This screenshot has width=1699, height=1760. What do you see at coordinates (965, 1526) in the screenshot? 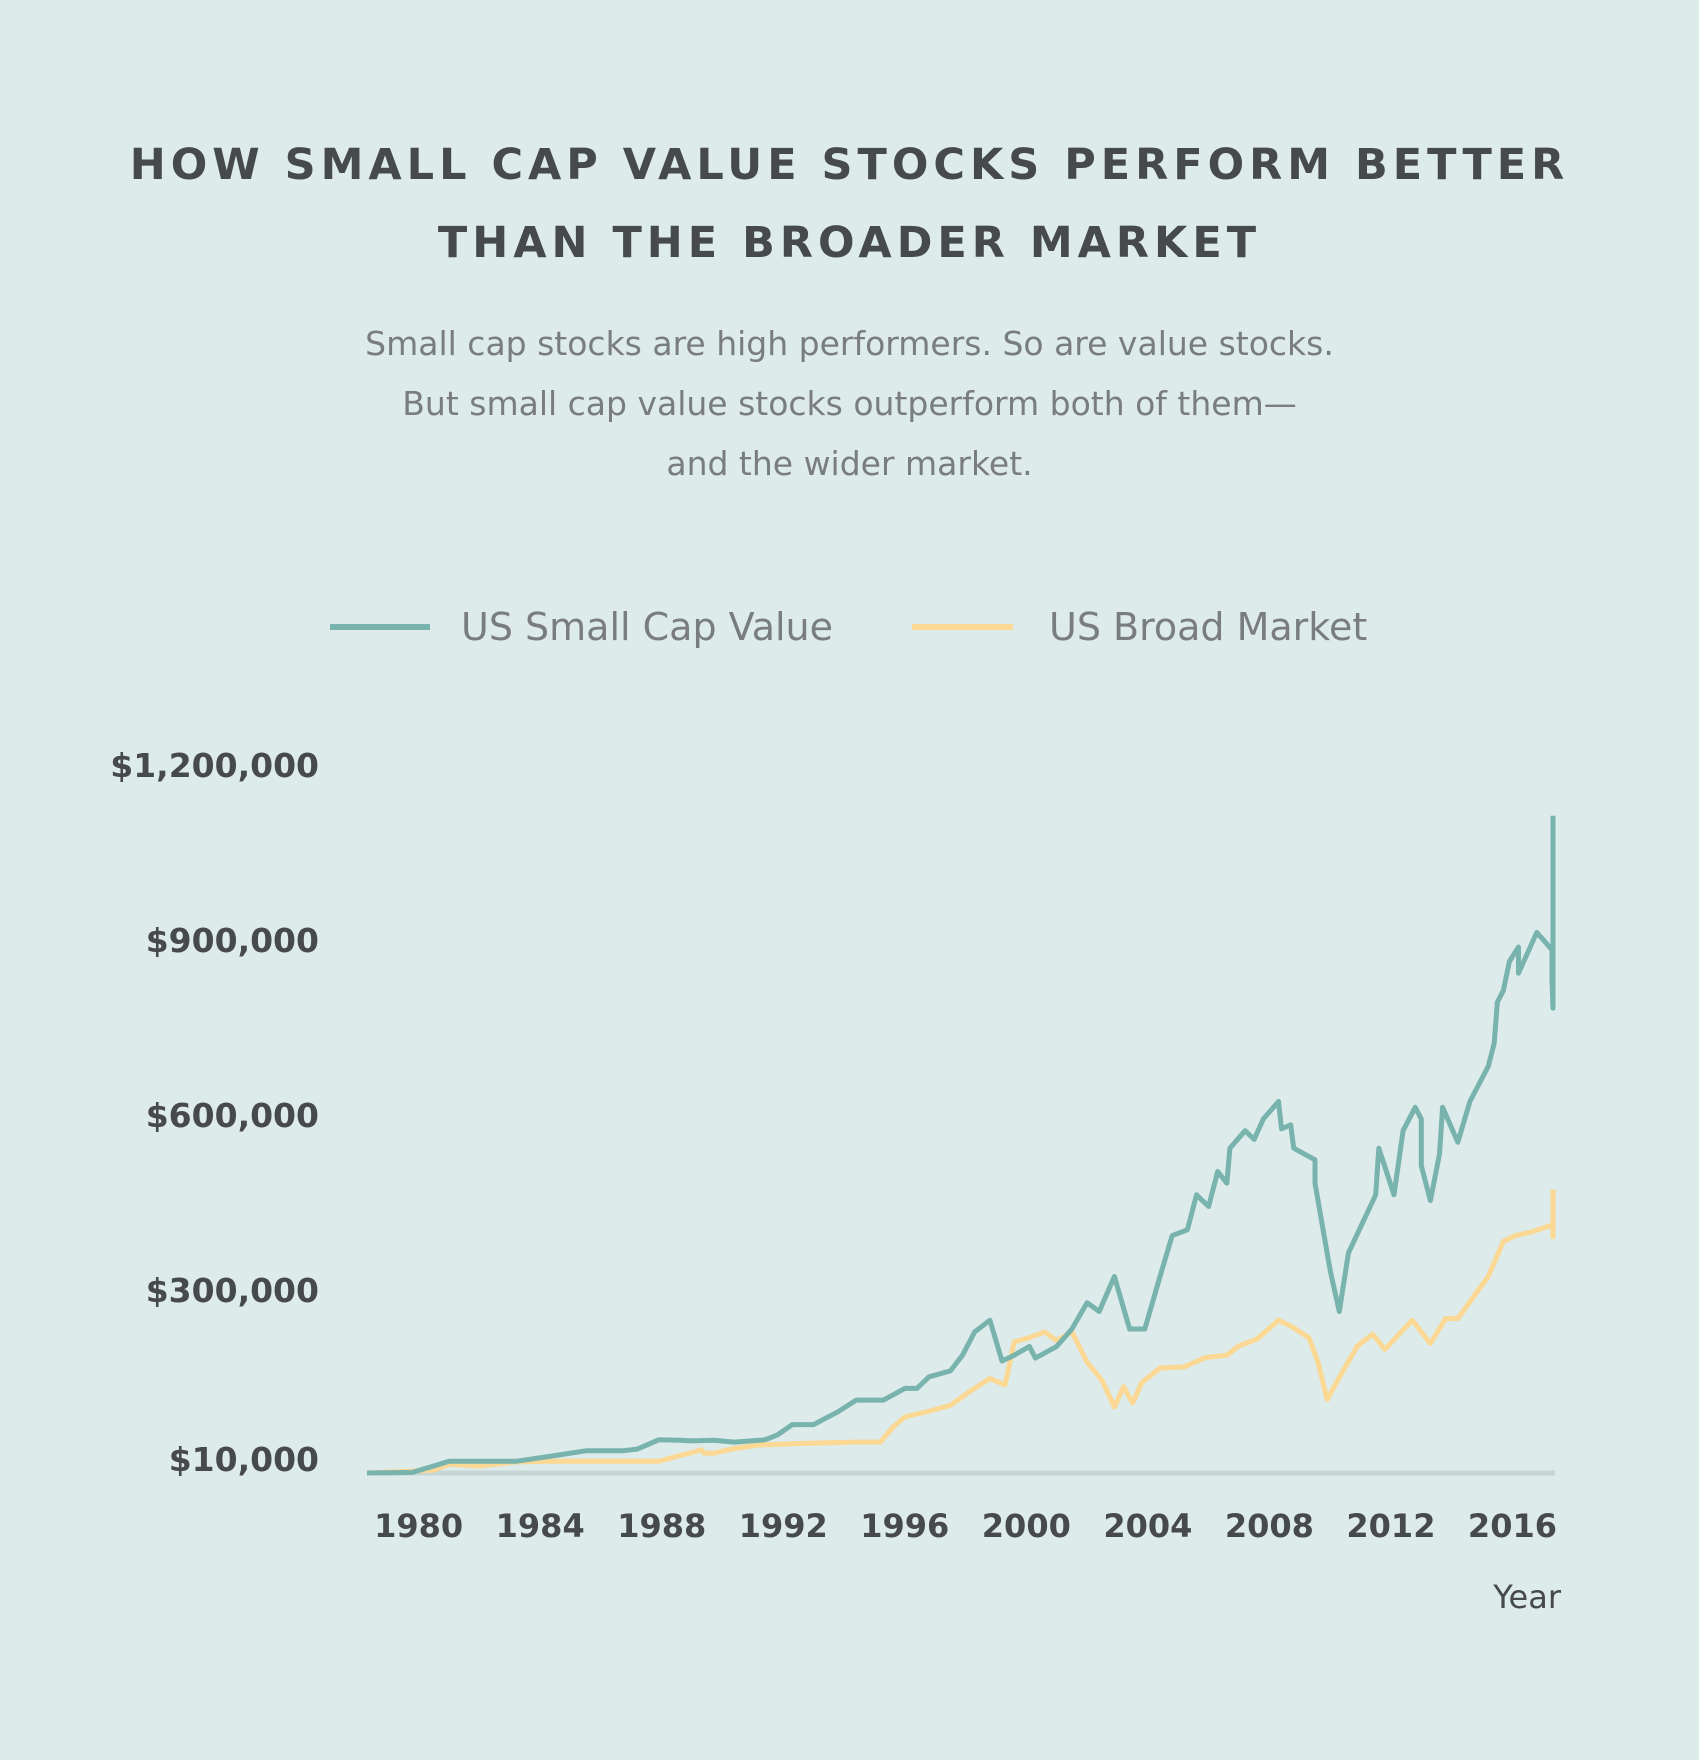
I see `x-axis-ticks: 1980 1984 1988 1992 1996 2000 2004 2008 2012 2016` at bounding box center [965, 1526].